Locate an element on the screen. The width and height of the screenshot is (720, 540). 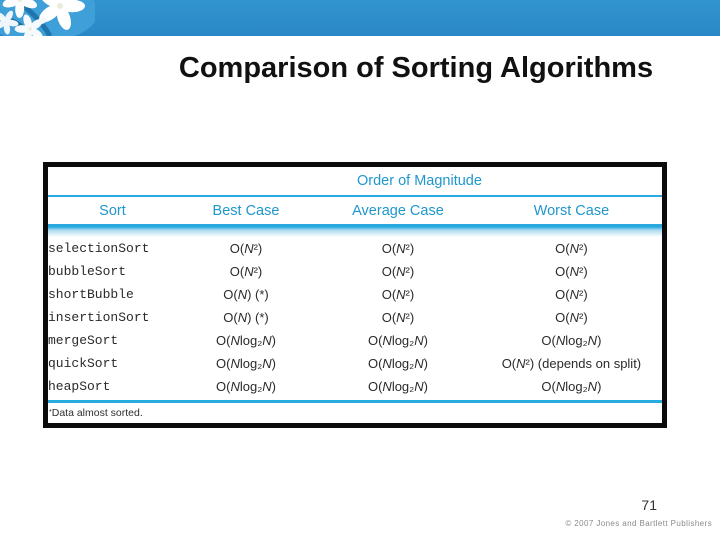
sort-name: bubbleSort is located at coordinates (87, 271).